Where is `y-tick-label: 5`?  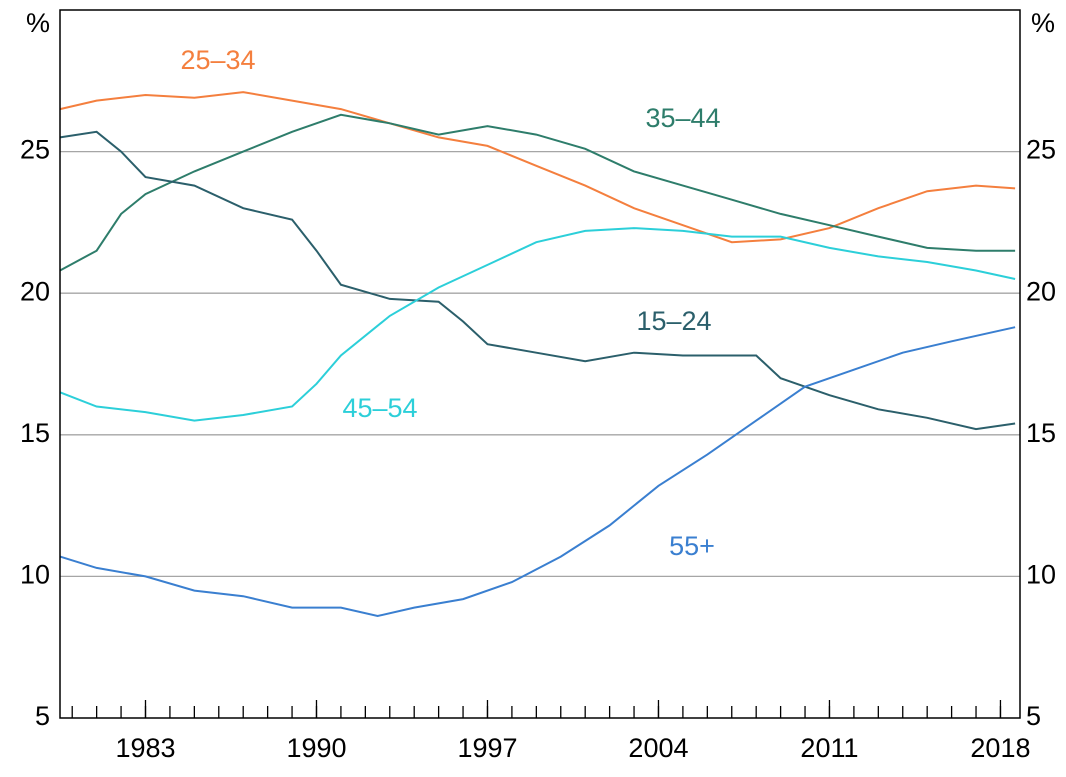
y-tick-label: 5 is located at coordinates (42, 716).